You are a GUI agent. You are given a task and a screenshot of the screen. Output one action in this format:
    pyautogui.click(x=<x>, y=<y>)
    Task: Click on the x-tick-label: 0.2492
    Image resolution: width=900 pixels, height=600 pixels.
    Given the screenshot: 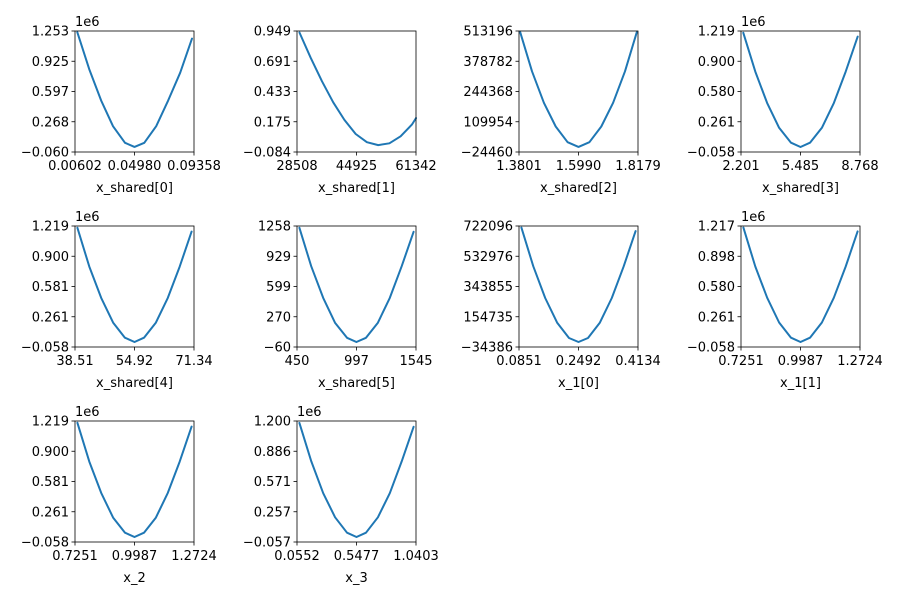 What is the action you would take?
    pyautogui.click(x=579, y=361)
    